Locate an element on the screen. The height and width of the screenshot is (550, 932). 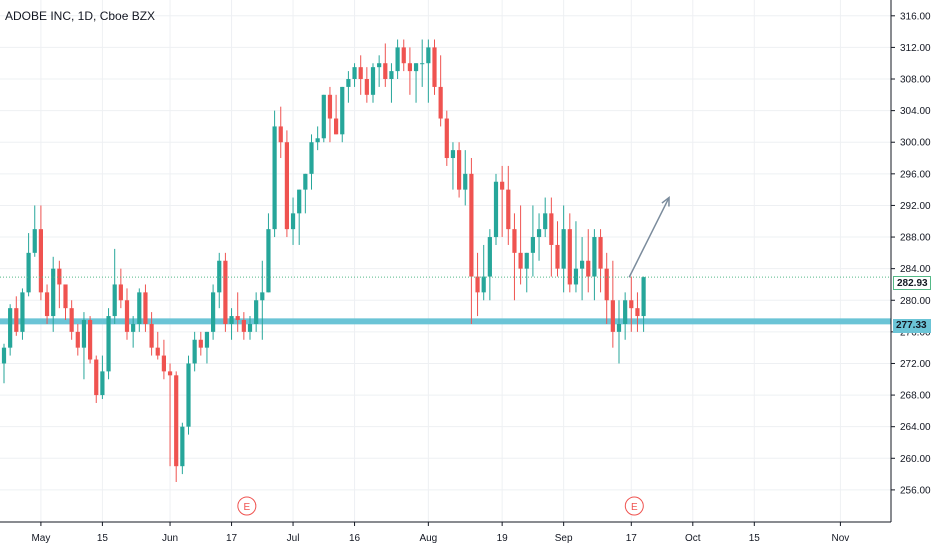
time-axis: May 15 Jun 17 Jul 16 Aug 19 Sep 17 Oct 15 Nov is located at coordinates (445, 532).